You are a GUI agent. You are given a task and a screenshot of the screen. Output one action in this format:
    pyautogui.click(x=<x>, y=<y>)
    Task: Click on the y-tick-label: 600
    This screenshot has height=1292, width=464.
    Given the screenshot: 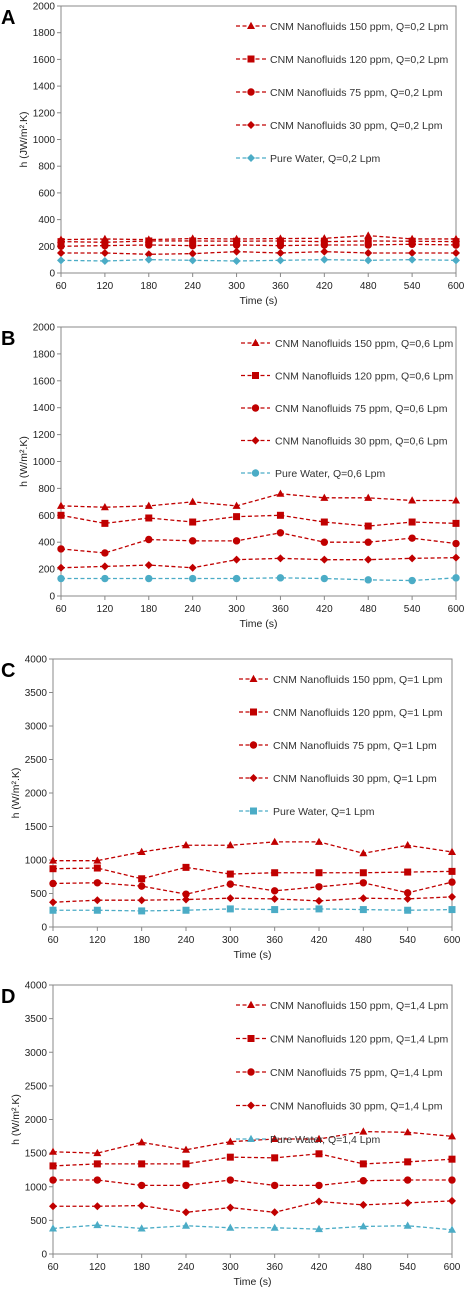 What is the action you would take?
    pyautogui.click(x=46, y=193)
    